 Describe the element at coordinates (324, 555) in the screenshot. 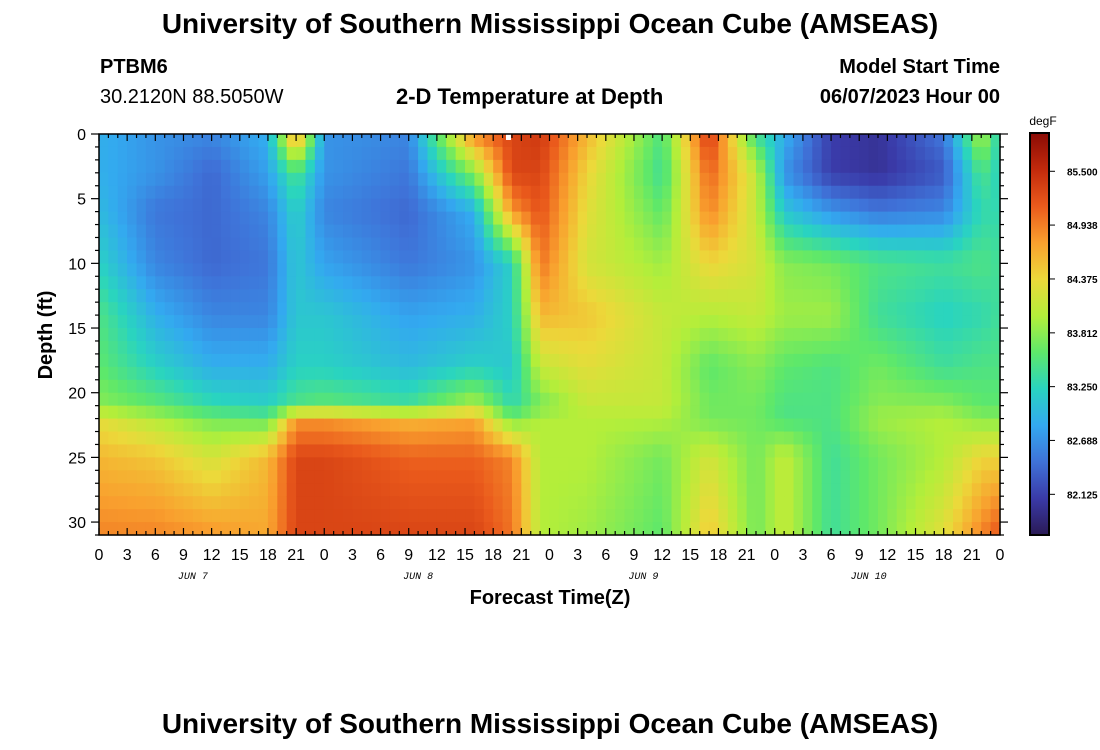

I see `x-tick-label: 0` at that location.